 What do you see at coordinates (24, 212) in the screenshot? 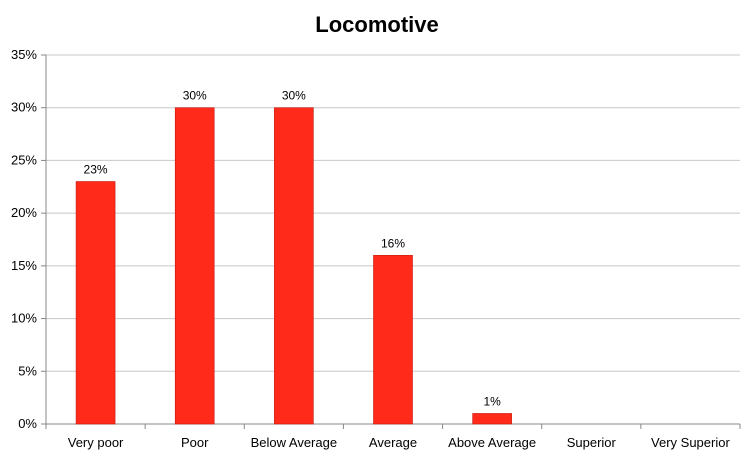
I see `y-tick-label: 20%` at bounding box center [24, 212].